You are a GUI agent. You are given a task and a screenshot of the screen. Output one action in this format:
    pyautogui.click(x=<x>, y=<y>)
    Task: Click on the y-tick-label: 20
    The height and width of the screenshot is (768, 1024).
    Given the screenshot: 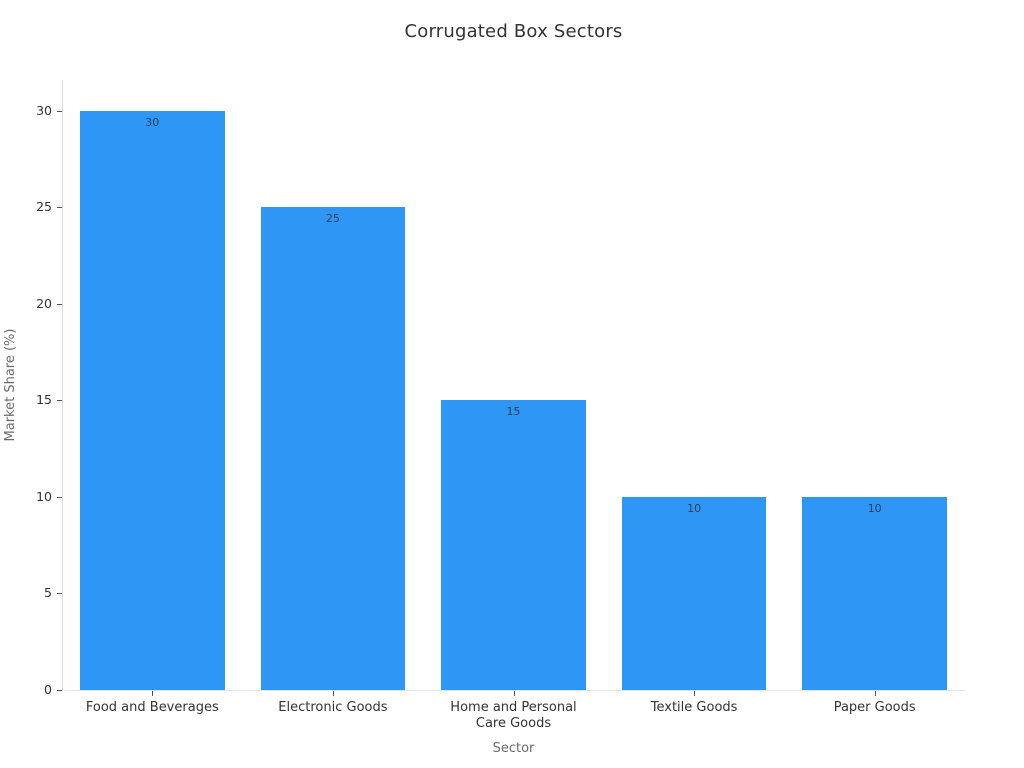 What is the action you would take?
    pyautogui.click(x=44, y=303)
    